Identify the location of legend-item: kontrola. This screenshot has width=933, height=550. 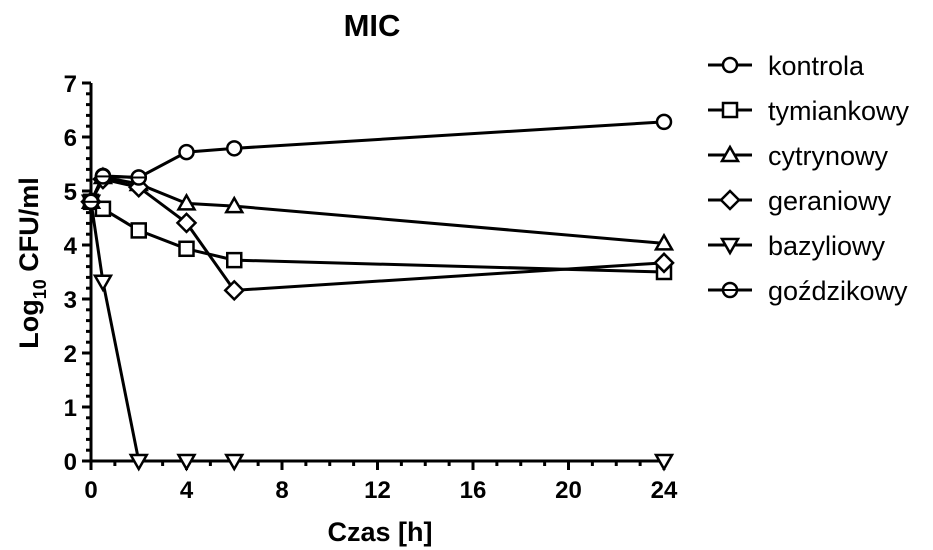
(786, 66).